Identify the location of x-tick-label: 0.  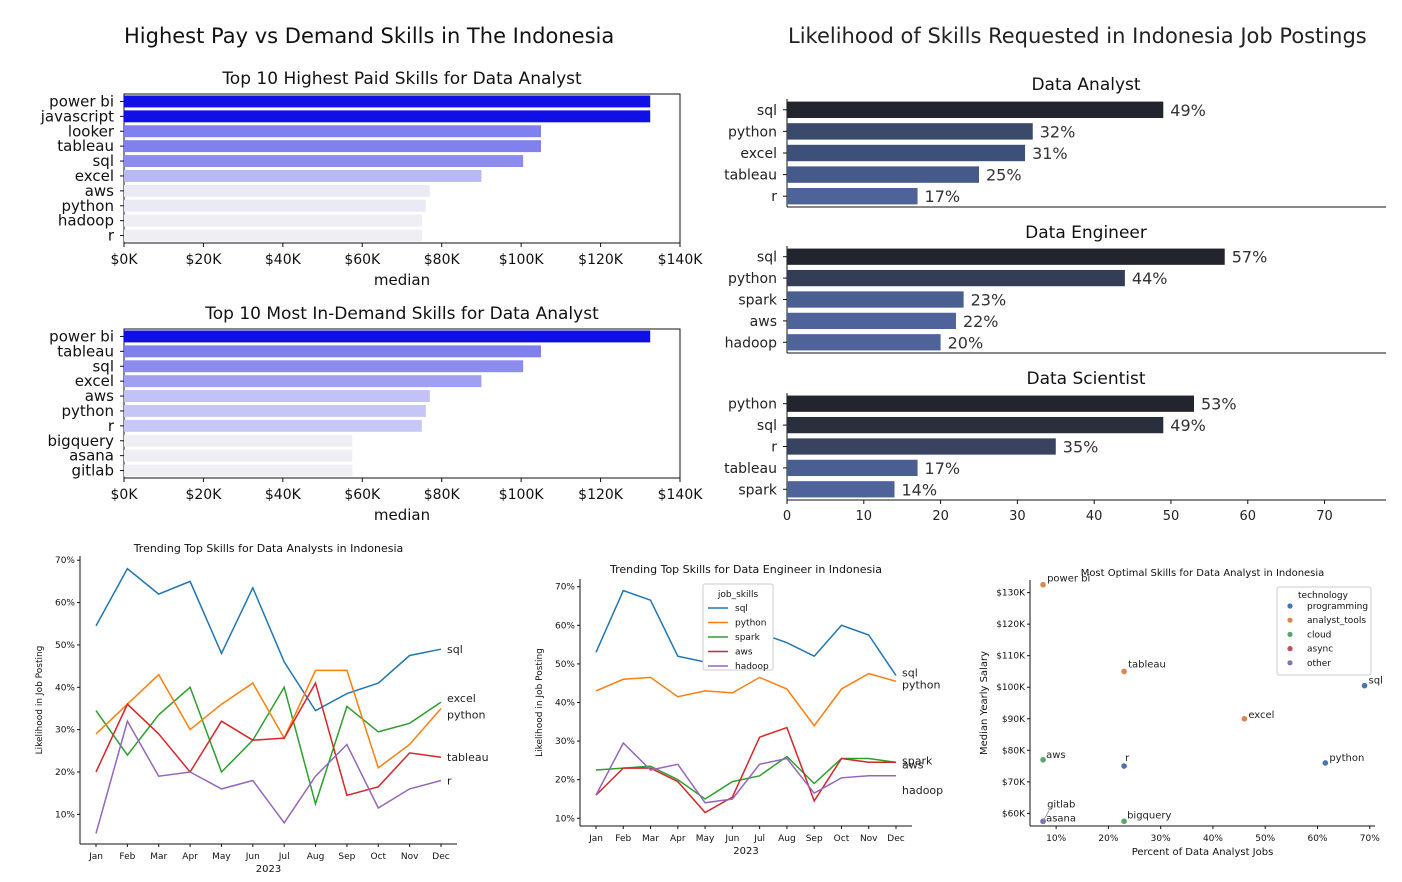
(787, 516).